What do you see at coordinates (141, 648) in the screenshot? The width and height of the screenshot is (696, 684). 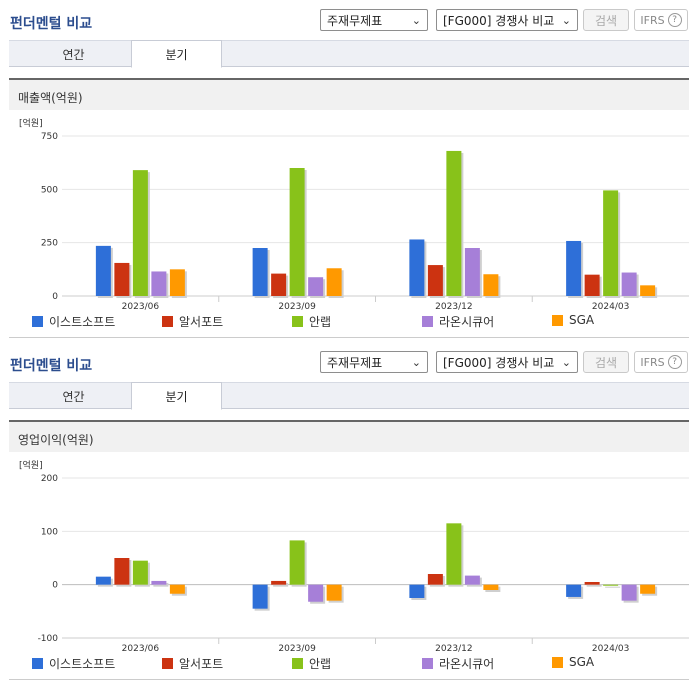 I see `x-tick-label: 2023/06` at bounding box center [141, 648].